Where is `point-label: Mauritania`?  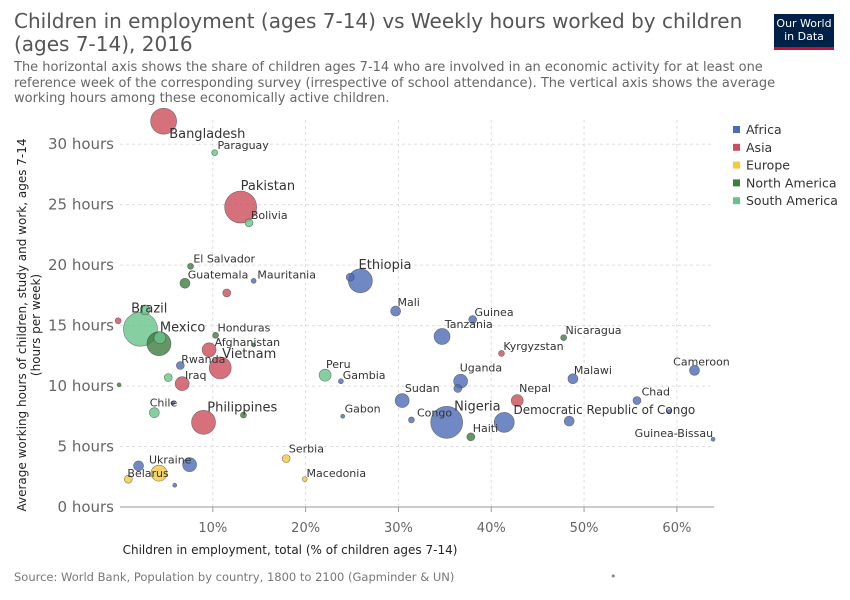
point-label: Mauritania is located at coordinates (286, 274).